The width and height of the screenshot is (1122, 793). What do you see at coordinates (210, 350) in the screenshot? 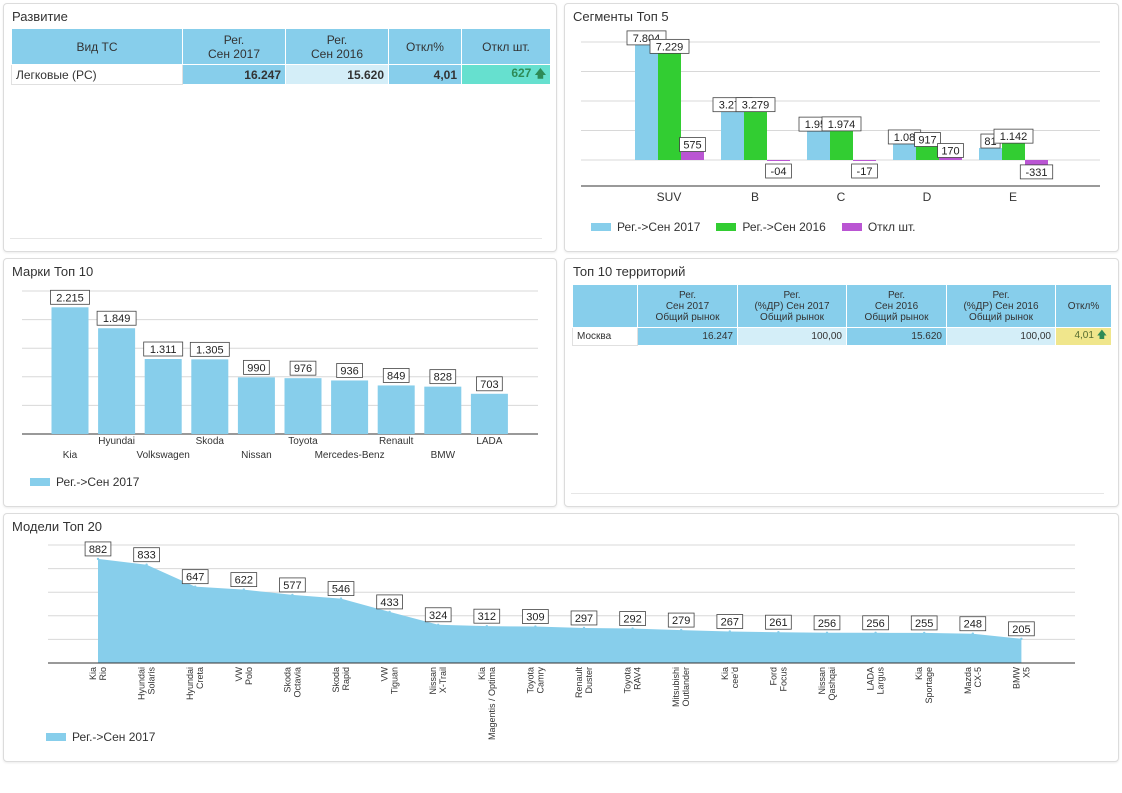
I see `data-label: 1.305` at bounding box center [210, 350].